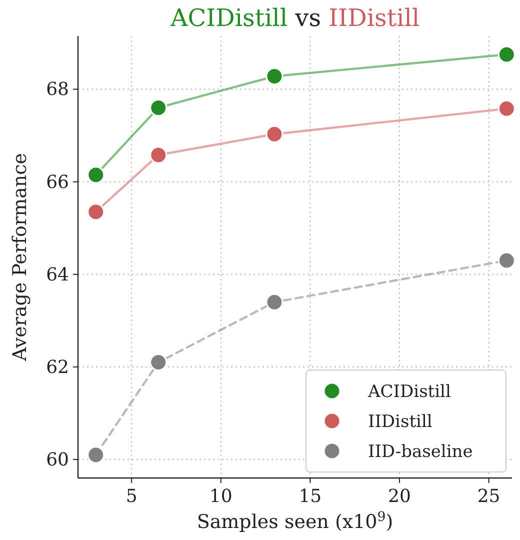  What do you see at coordinates (132, 496) in the screenshot?
I see `x-tick-label: 5` at bounding box center [132, 496].